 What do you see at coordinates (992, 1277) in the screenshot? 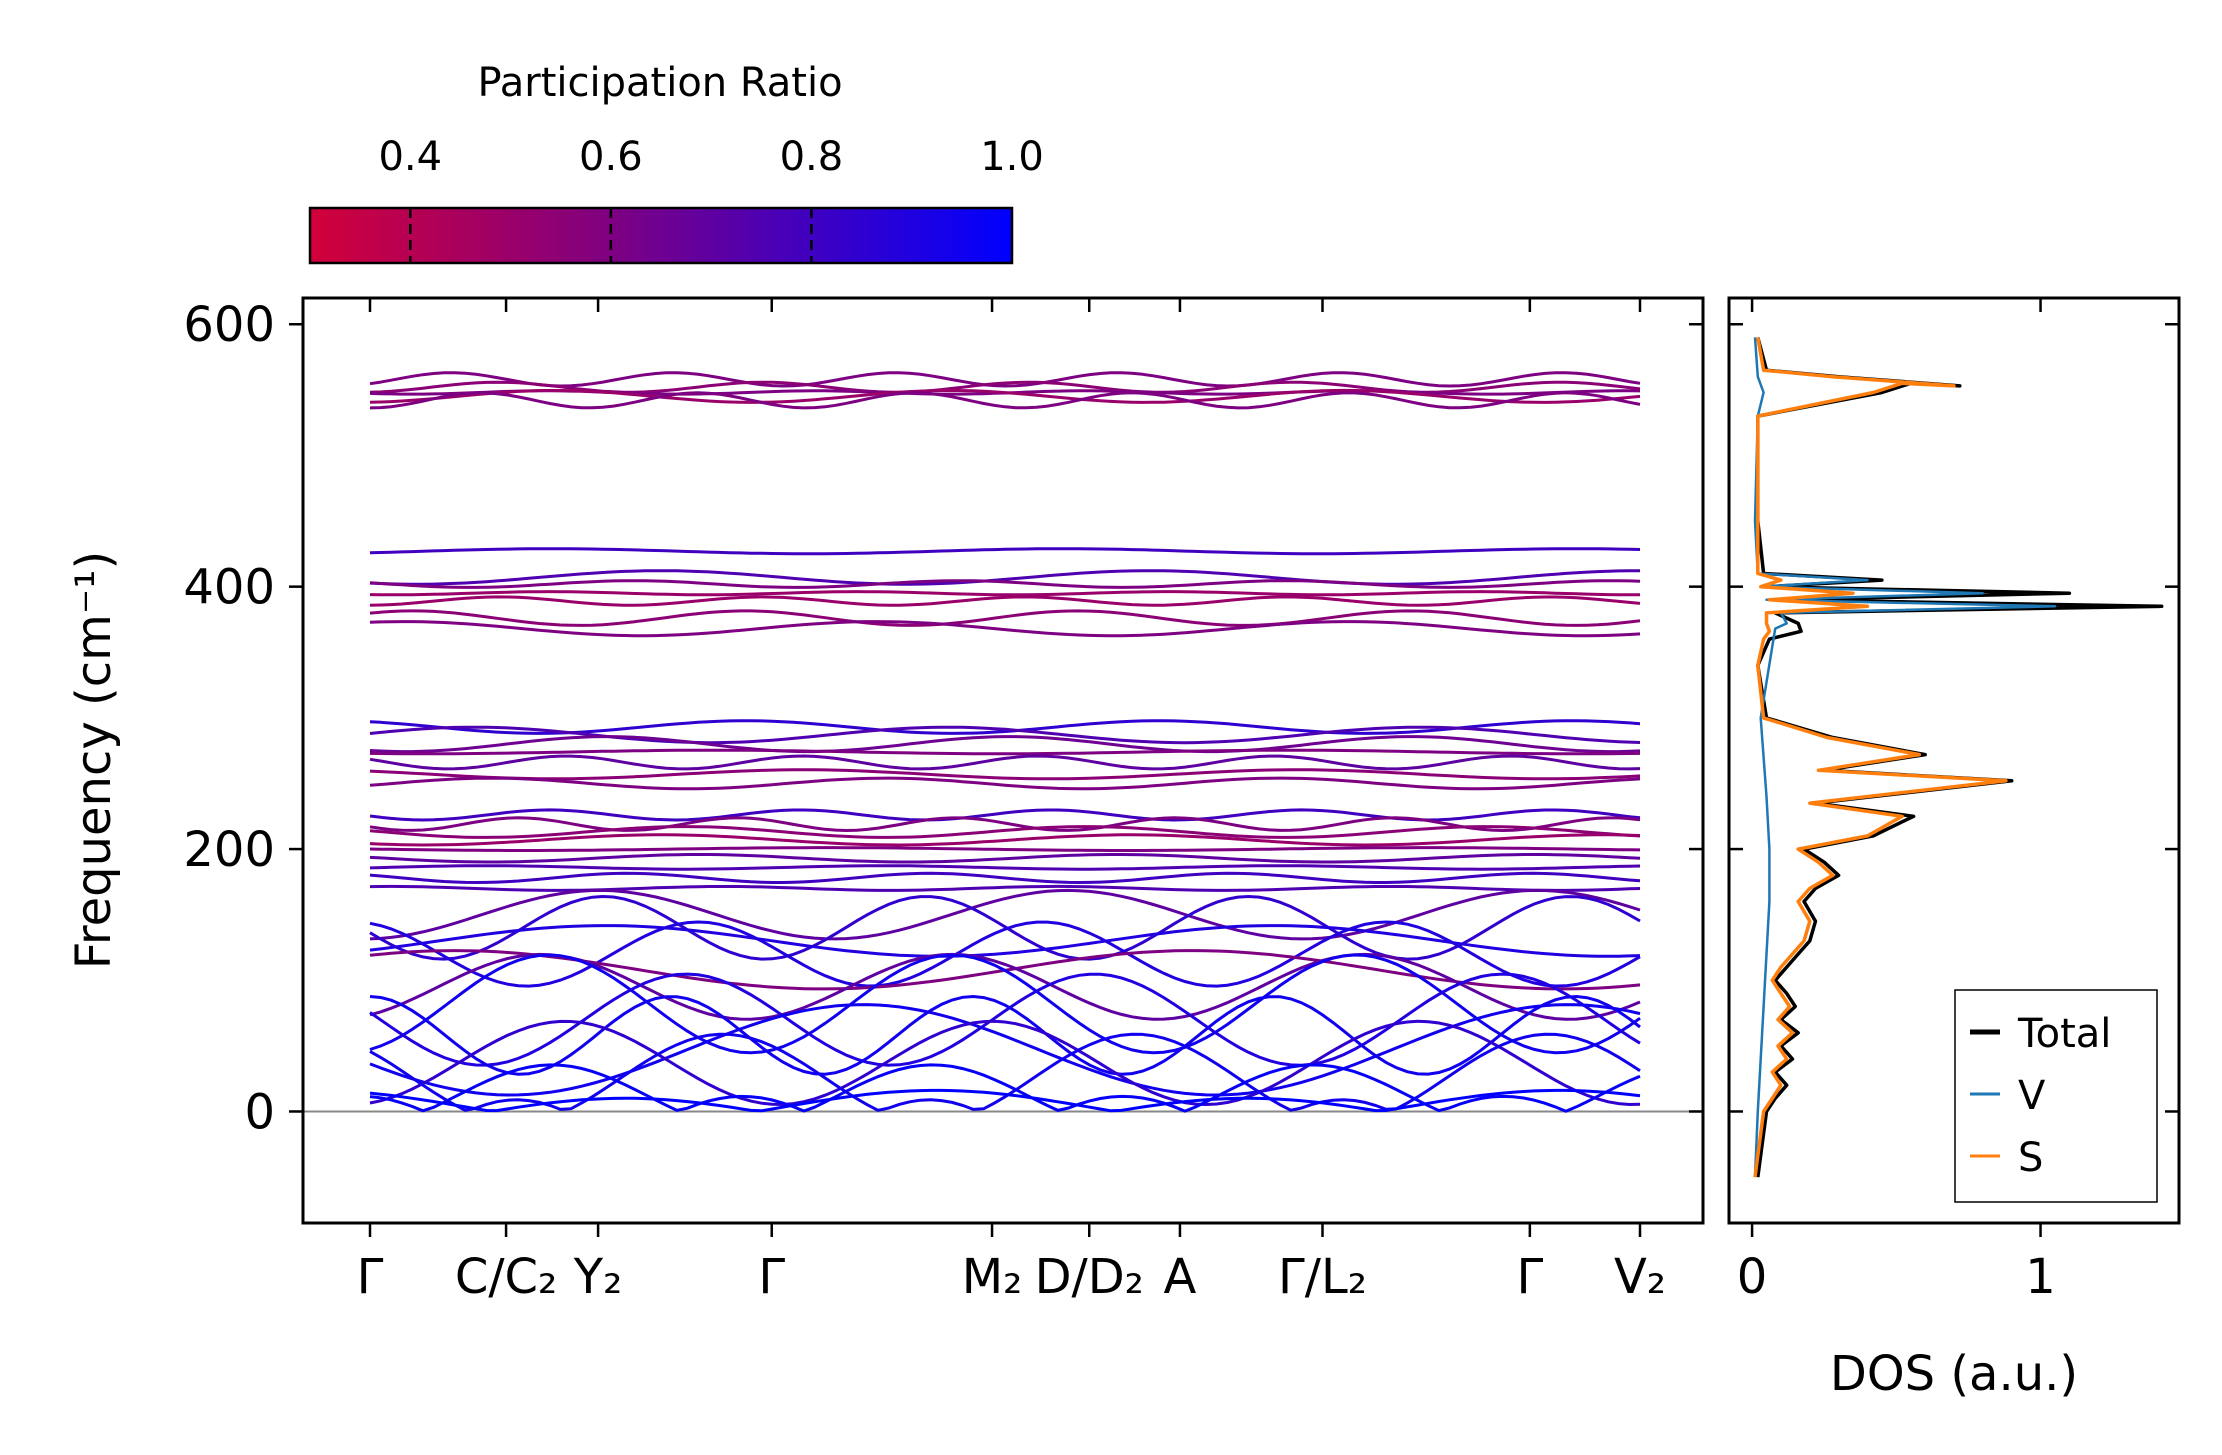
I see `kpoint-label-4: M₂` at bounding box center [992, 1277].